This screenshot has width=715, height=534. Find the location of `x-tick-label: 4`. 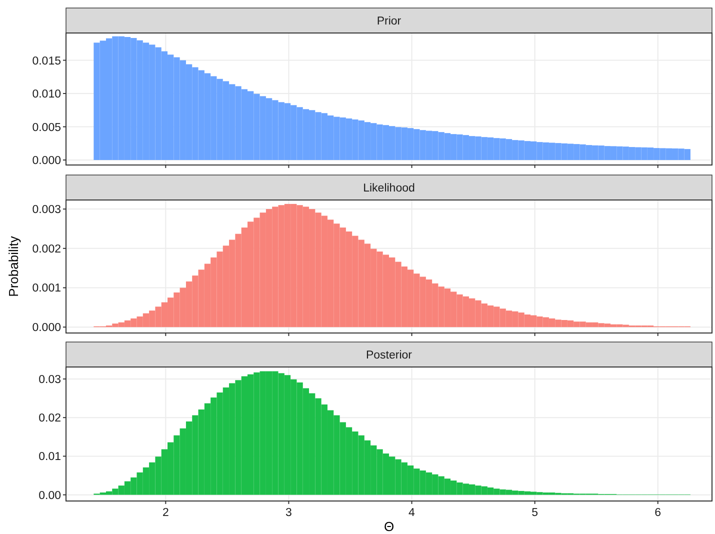

x-tick-label: 4 is located at coordinates (412, 513).